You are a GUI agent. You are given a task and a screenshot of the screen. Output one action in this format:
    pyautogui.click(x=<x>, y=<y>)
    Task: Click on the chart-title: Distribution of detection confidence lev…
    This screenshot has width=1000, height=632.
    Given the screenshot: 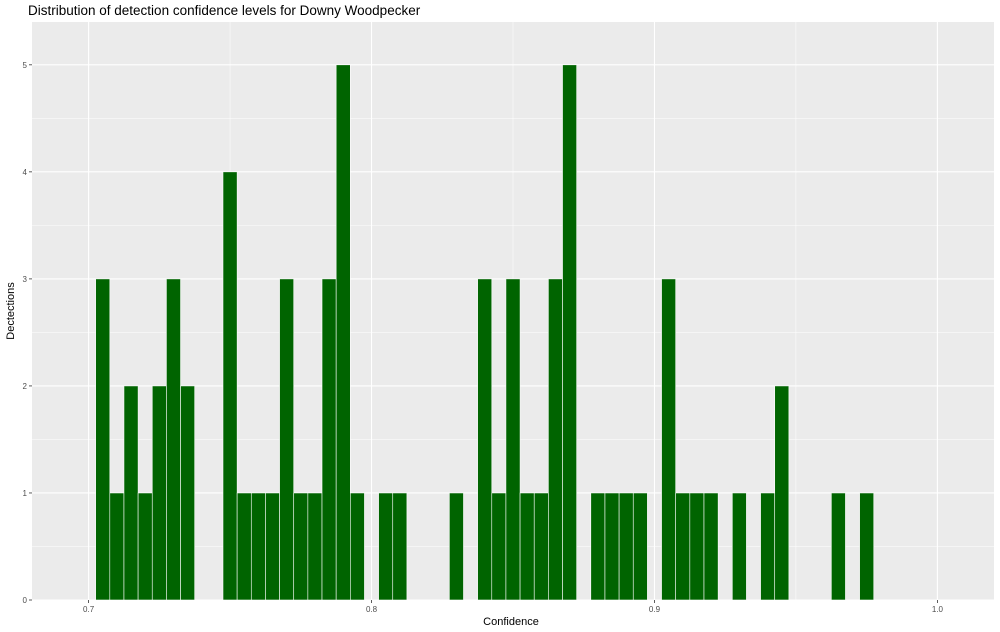 What is the action you would take?
    pyautogui.click(x=224, y=10)
    